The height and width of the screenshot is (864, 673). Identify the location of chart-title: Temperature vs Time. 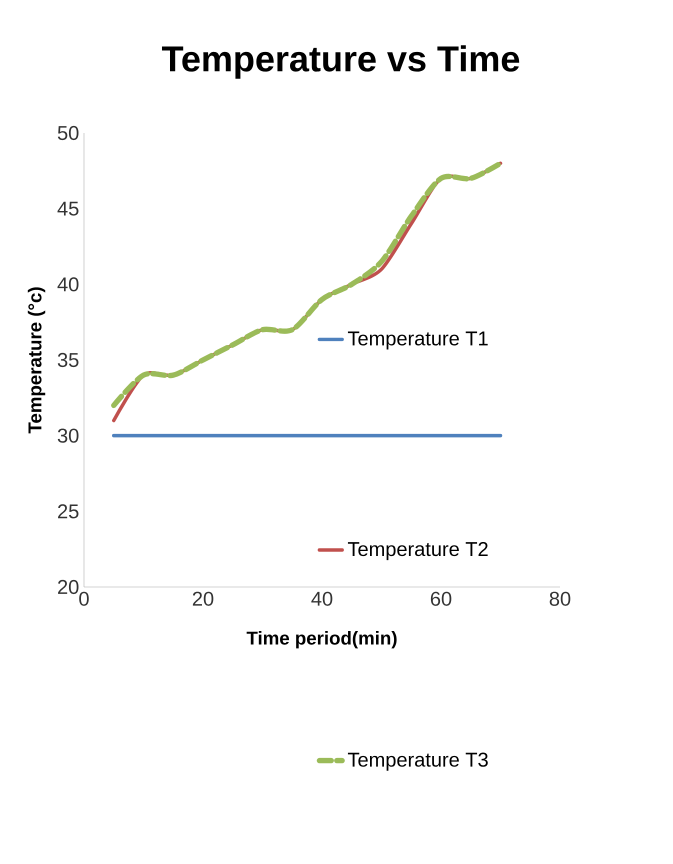
(341, 62).